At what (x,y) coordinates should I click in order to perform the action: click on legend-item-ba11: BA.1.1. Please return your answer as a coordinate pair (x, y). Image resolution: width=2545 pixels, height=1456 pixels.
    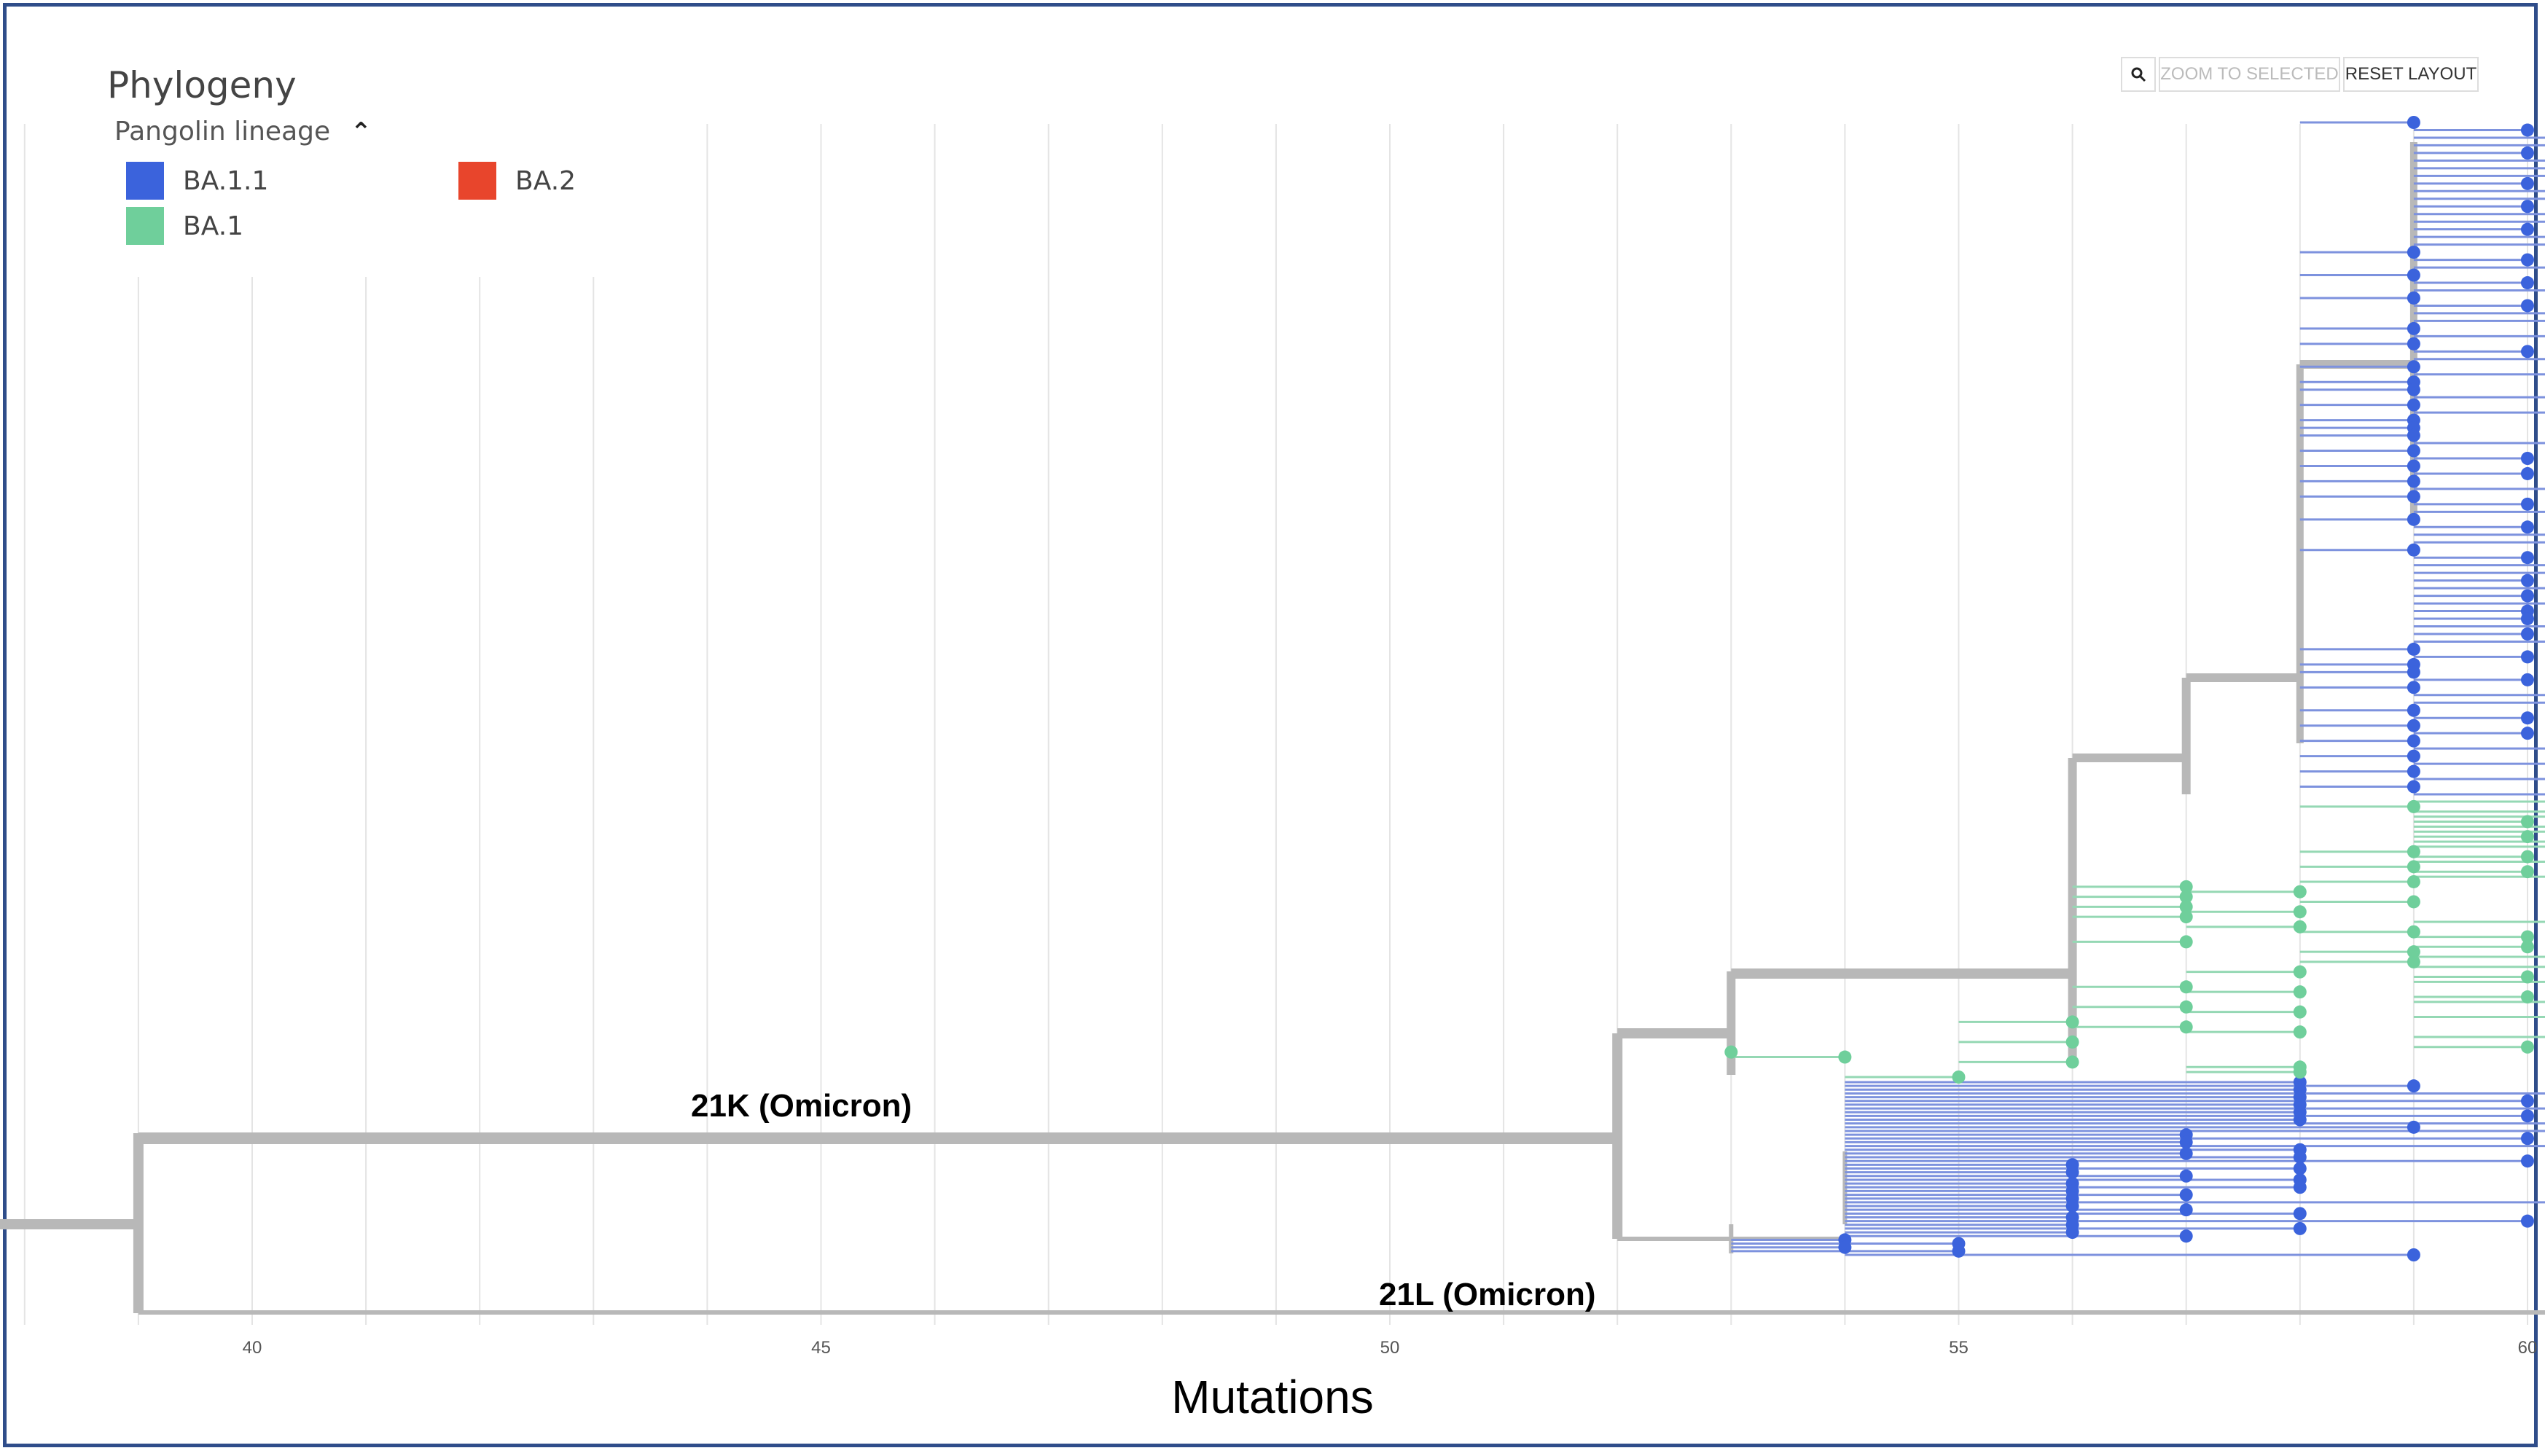
    Looking at the image, I should click on (197, 181).